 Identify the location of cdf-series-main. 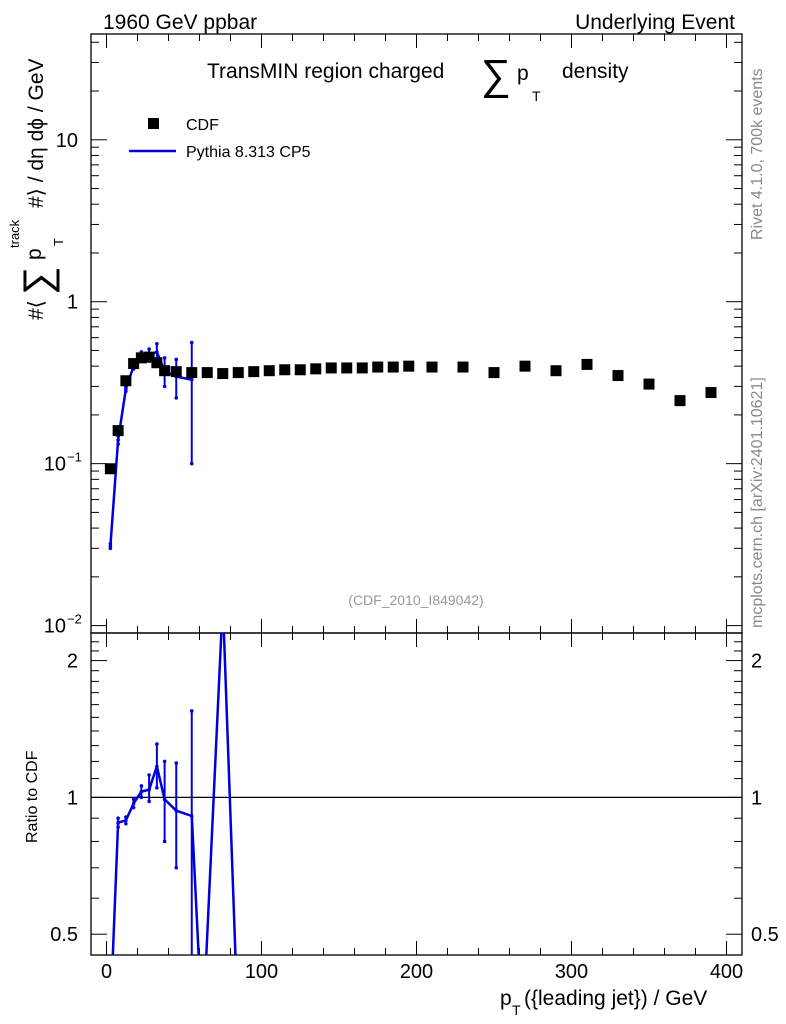
(410, 413).